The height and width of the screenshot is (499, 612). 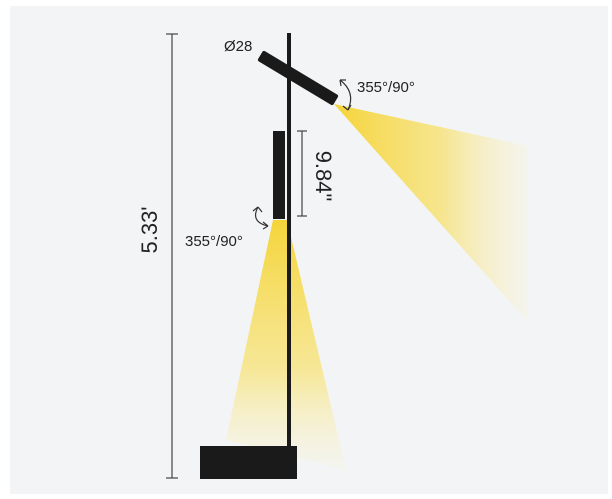 I want to click on lamp-pole, so click(x=289, y=240).